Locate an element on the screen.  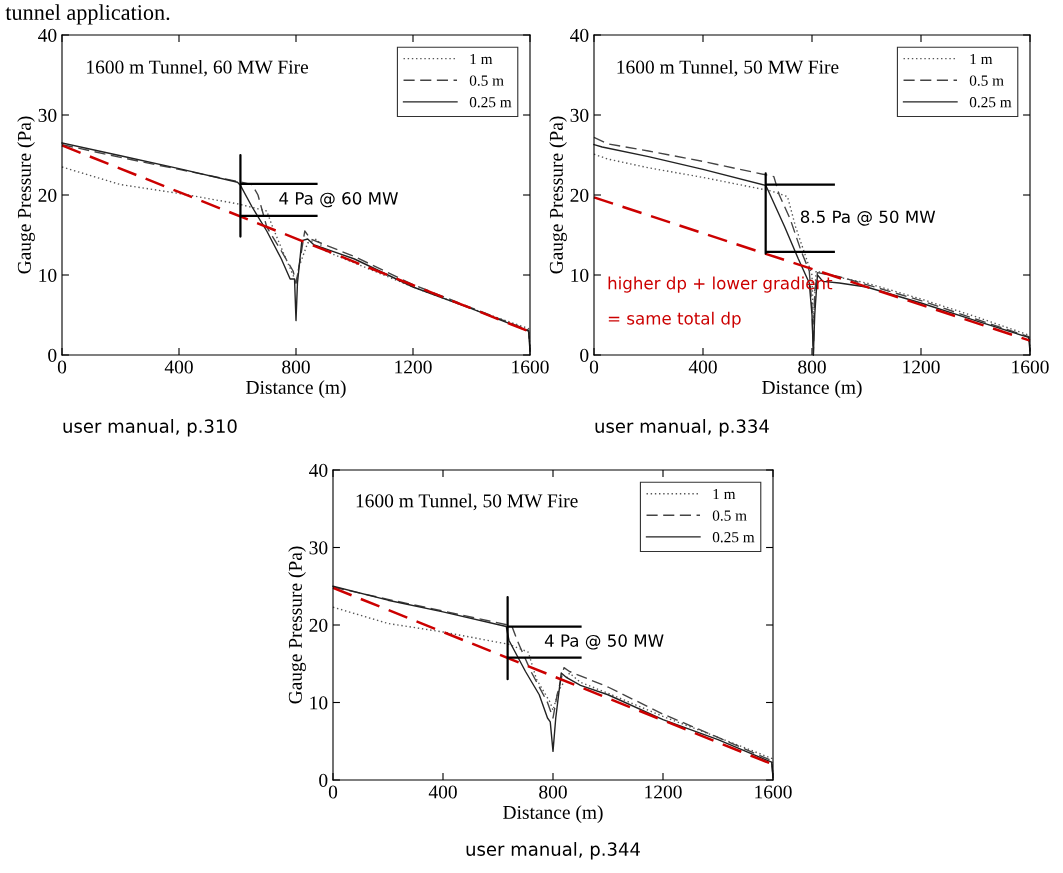
text: user manual, p.310 is located at coordinates (150, 428).